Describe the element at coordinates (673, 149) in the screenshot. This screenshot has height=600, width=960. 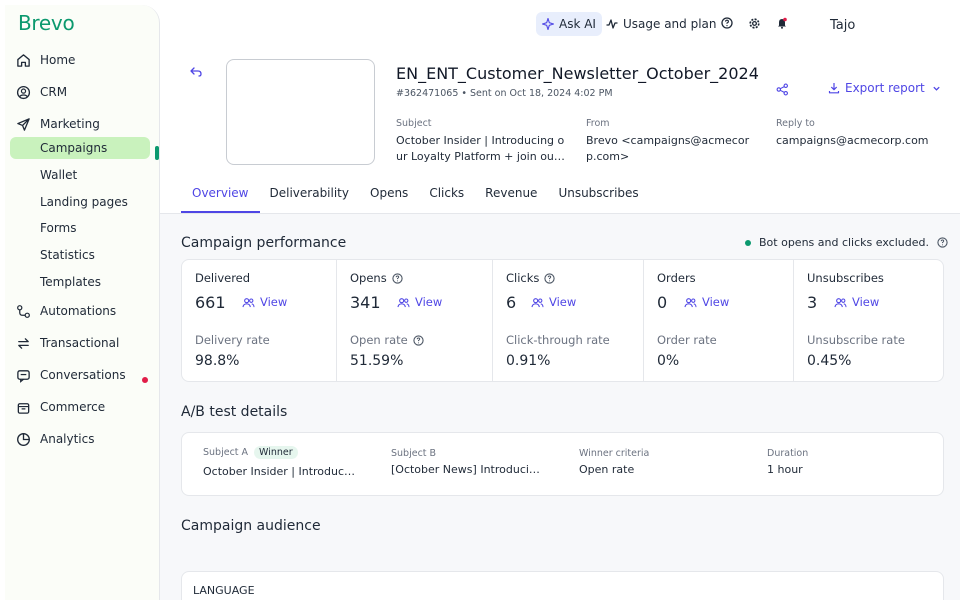
I see `from-value: Brevo <campaigns@acmecor p.com>` at that location.